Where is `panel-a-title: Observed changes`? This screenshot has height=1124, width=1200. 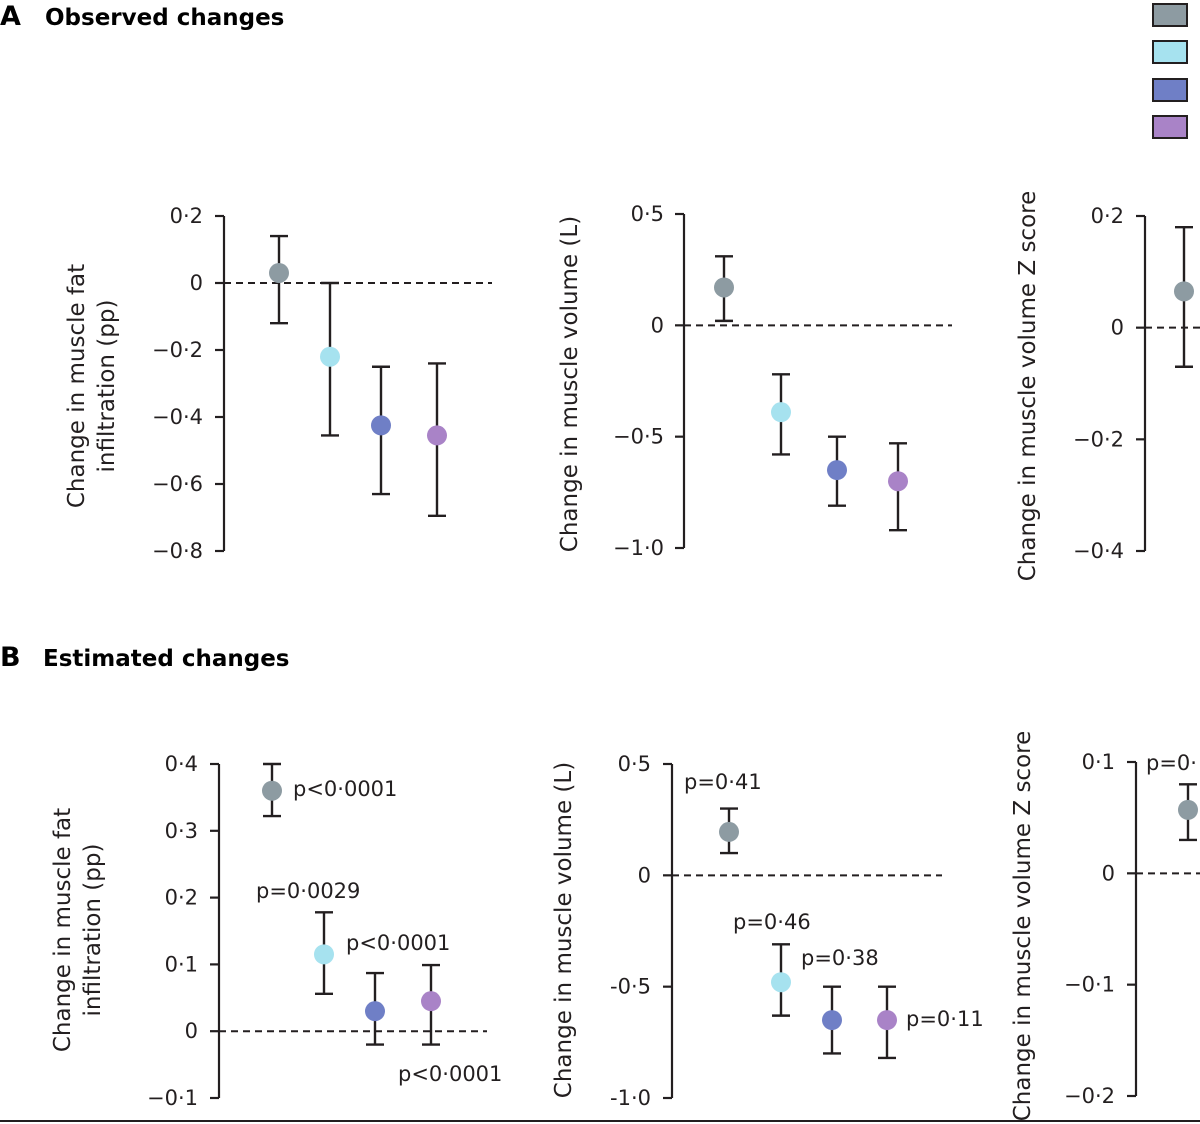
panel-a-title: Observed changes is located at coordinates (164, 18).